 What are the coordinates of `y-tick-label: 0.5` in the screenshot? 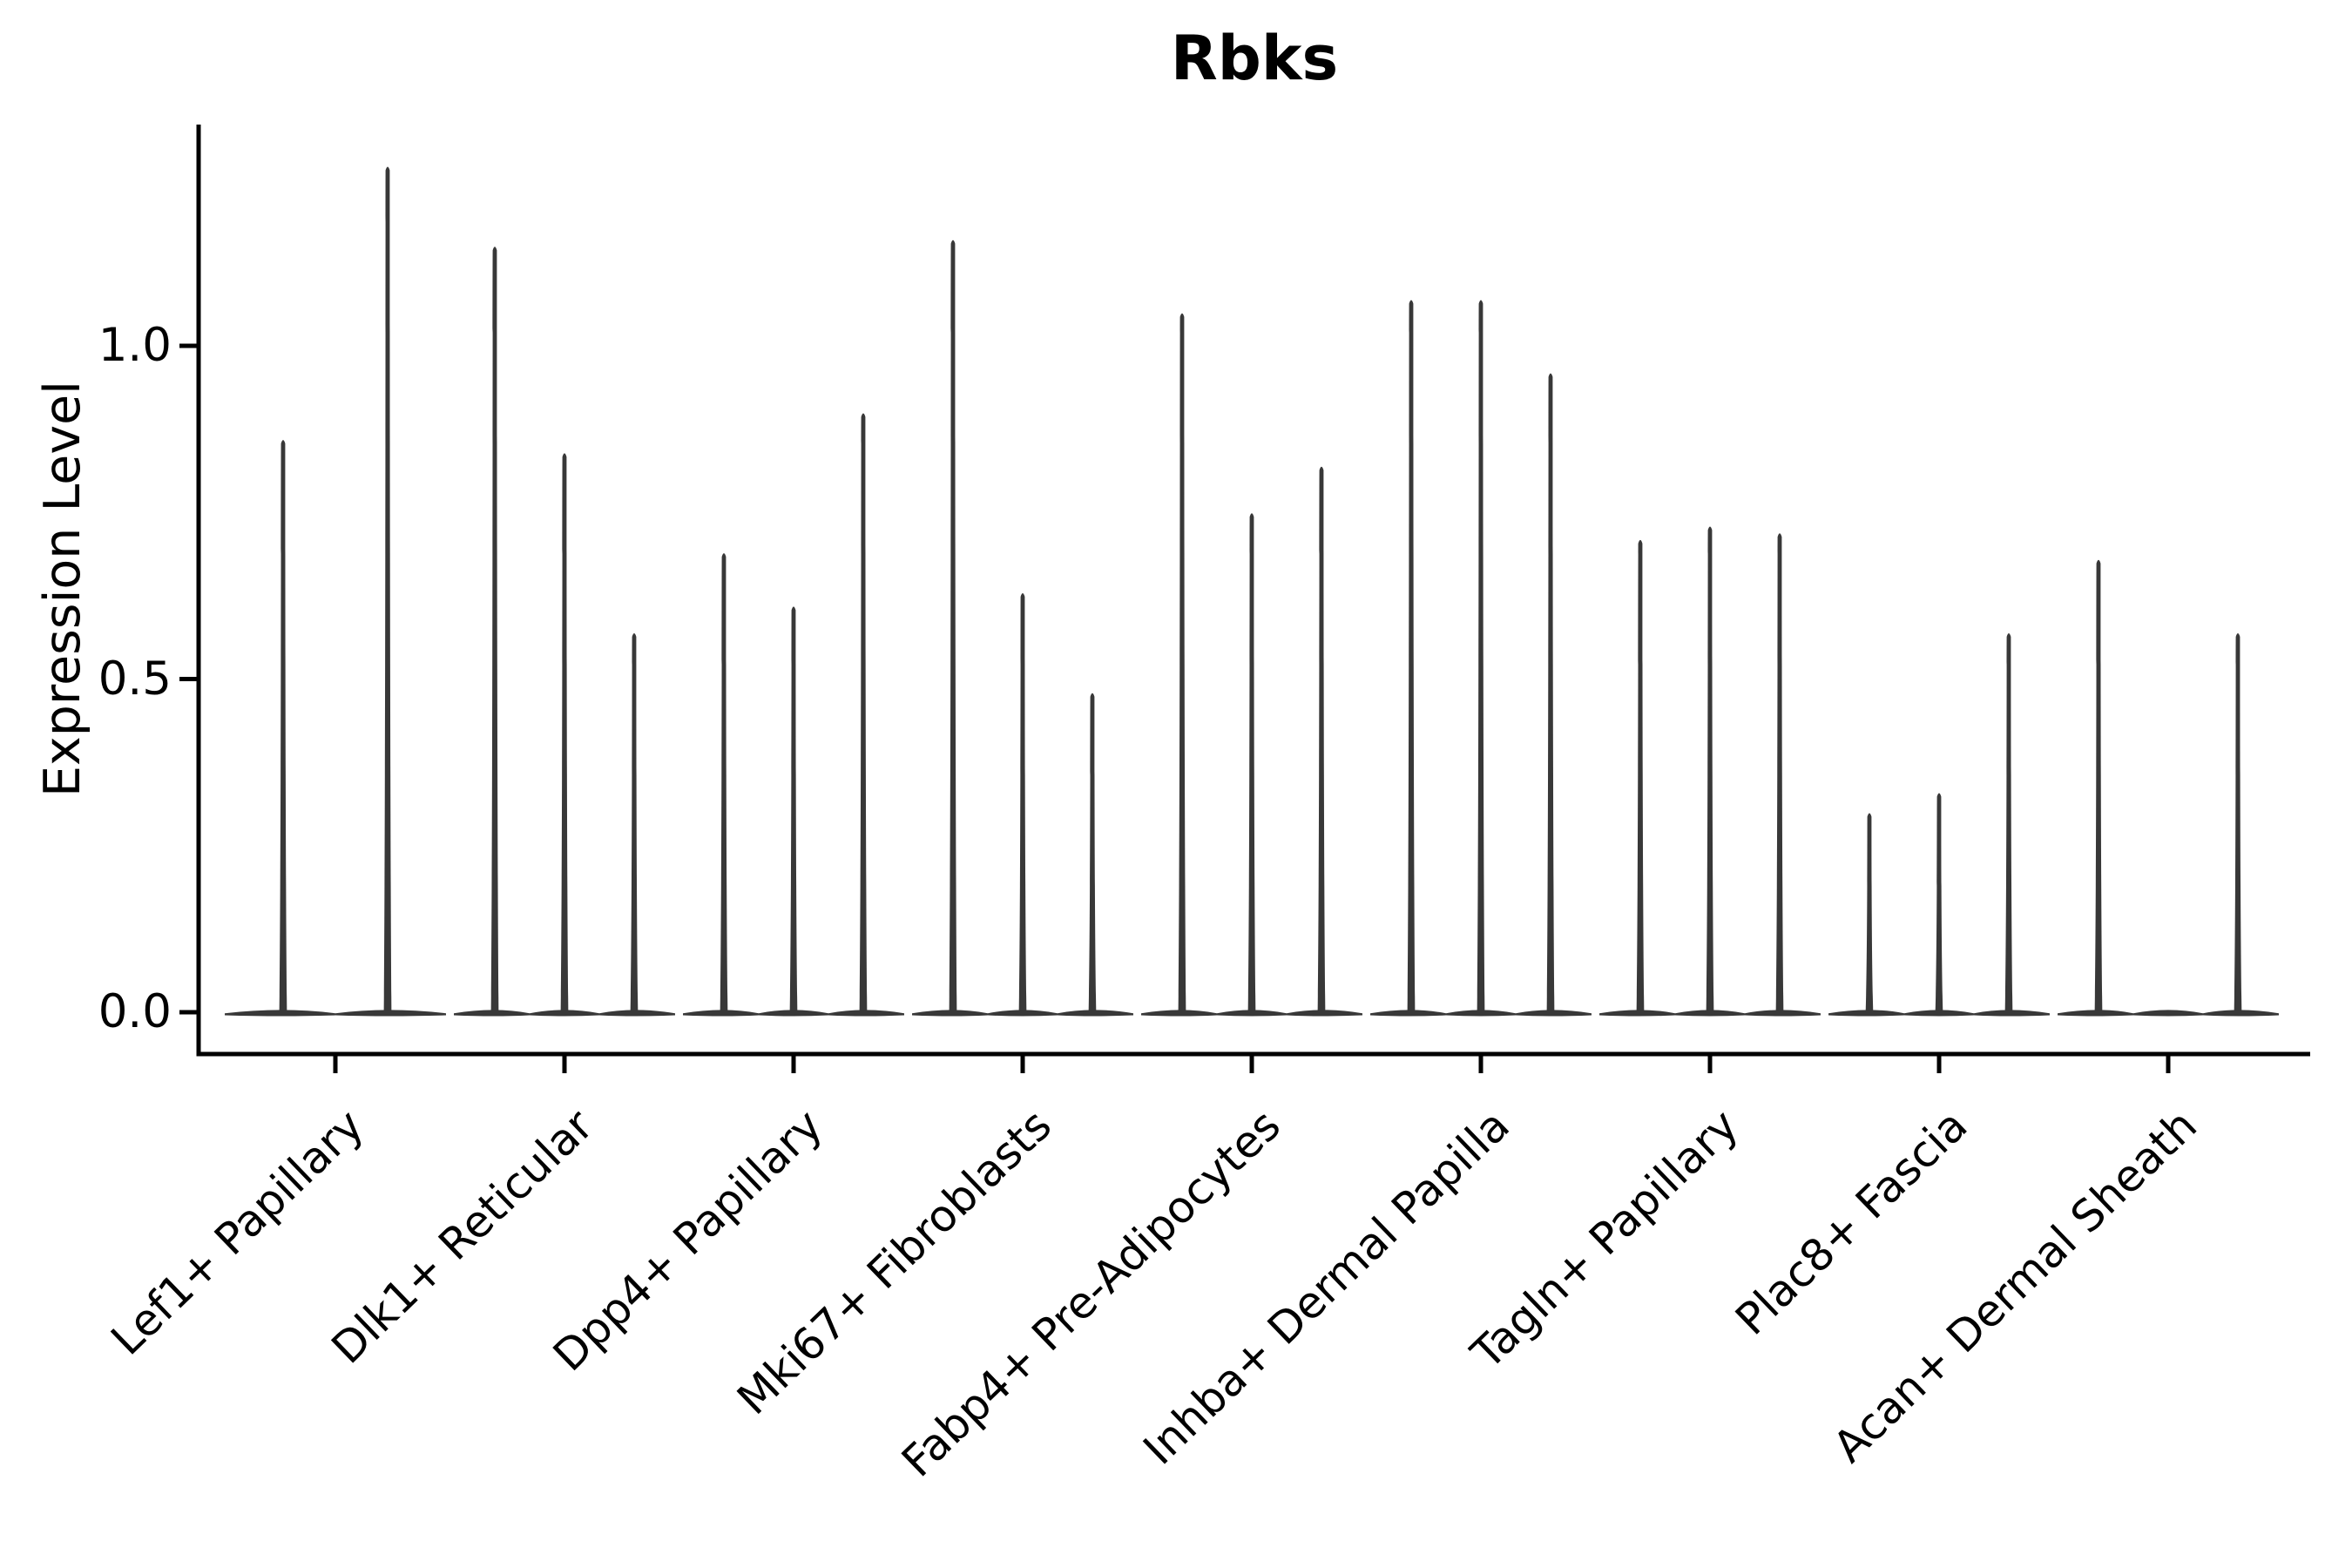 It's located at (135, 679).